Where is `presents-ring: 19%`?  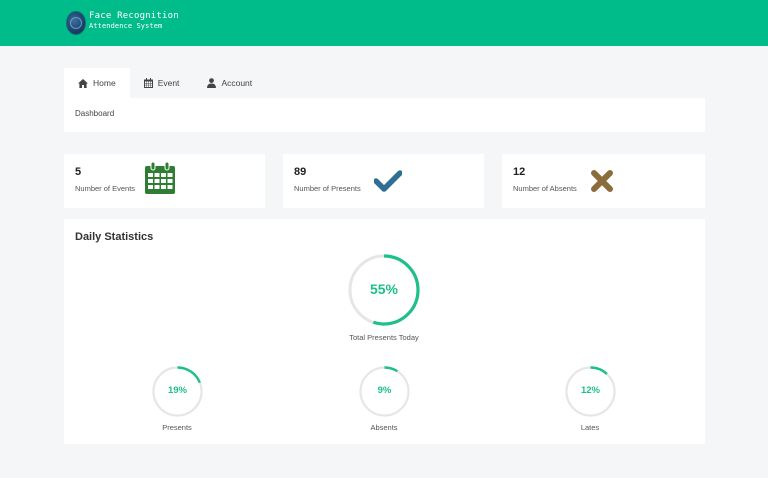
presents-ring: 19% is located at coordinates (177, 391).